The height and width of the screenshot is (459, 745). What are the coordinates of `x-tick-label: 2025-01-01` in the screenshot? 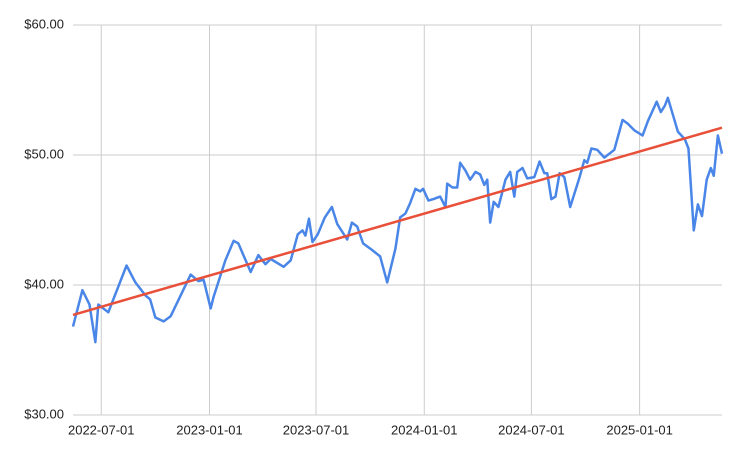 It's located at (639, 429).